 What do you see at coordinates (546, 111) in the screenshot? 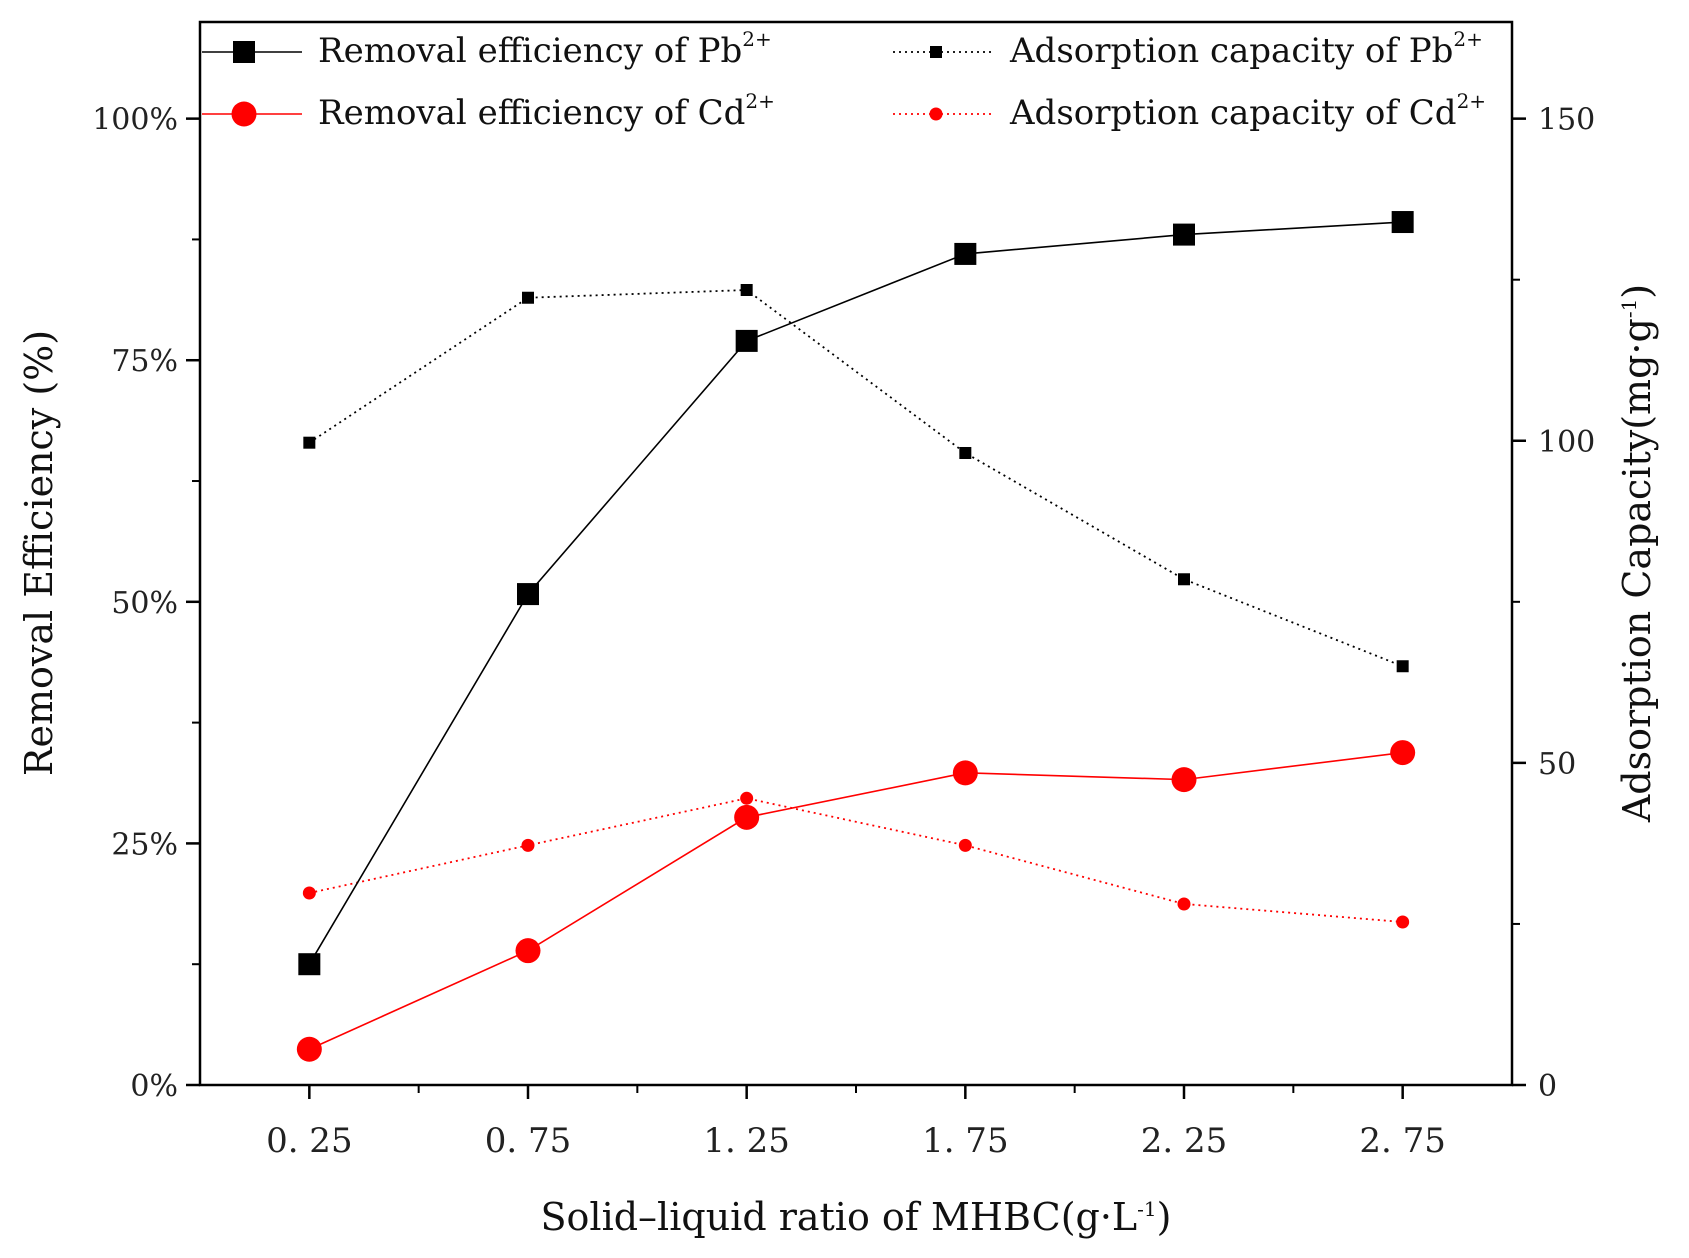
I see `legend-label: Removal efficiency of Cd2+` at bounding box center [546, 111].